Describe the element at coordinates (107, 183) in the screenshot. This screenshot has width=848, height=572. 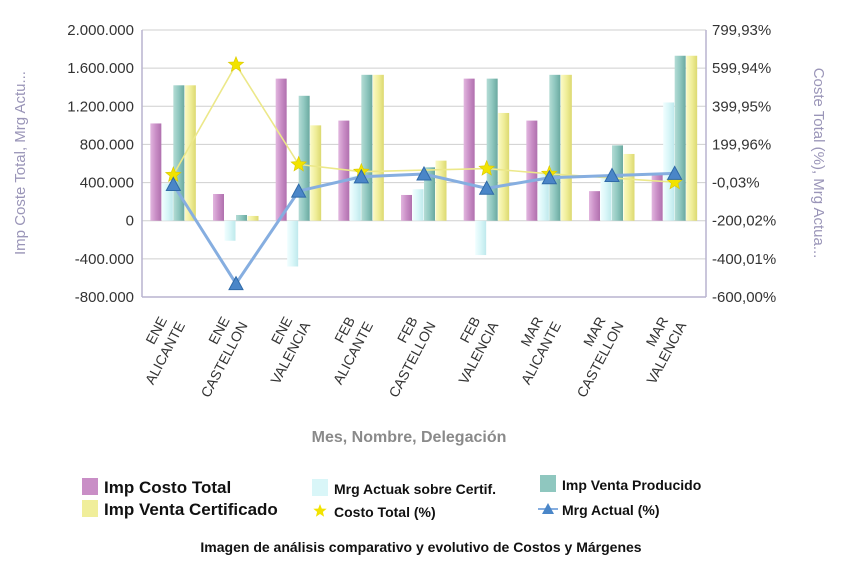
I see `left-tick-label: 400.000` at that location.